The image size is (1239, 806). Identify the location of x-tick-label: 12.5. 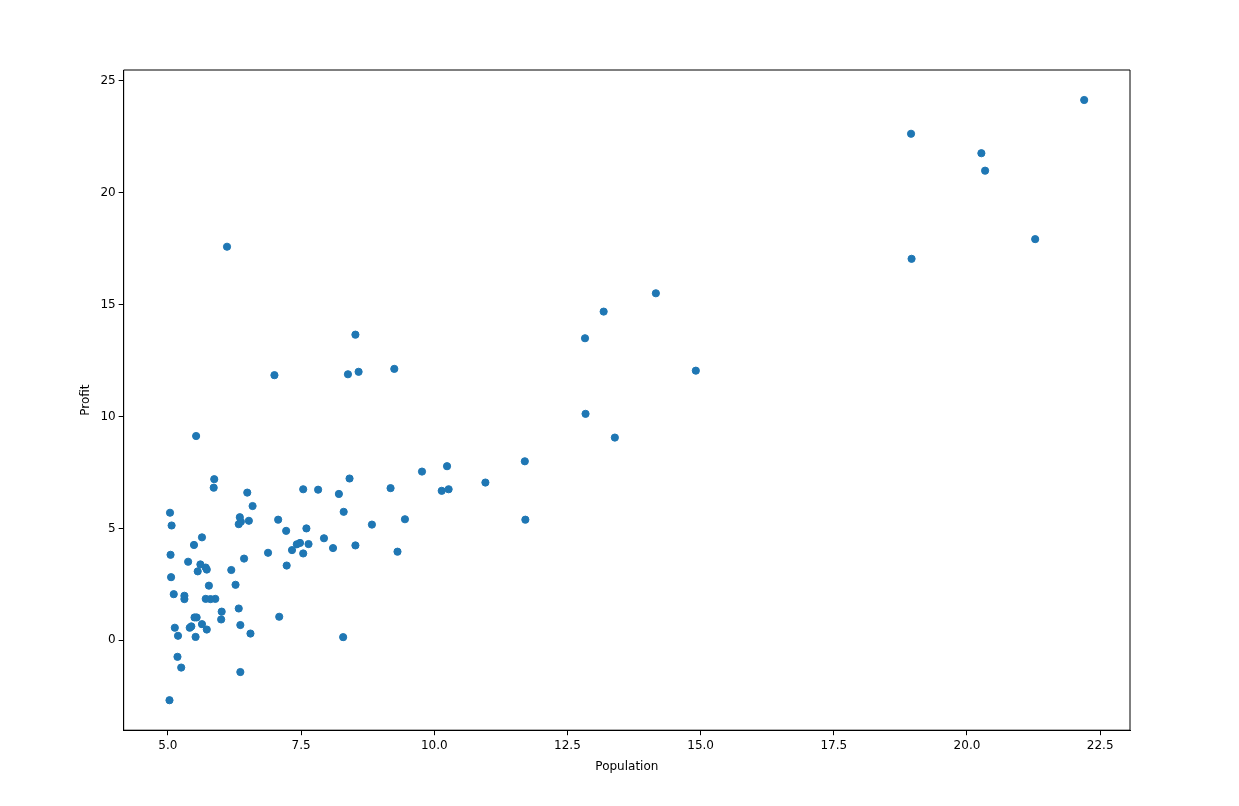
(567, 744).